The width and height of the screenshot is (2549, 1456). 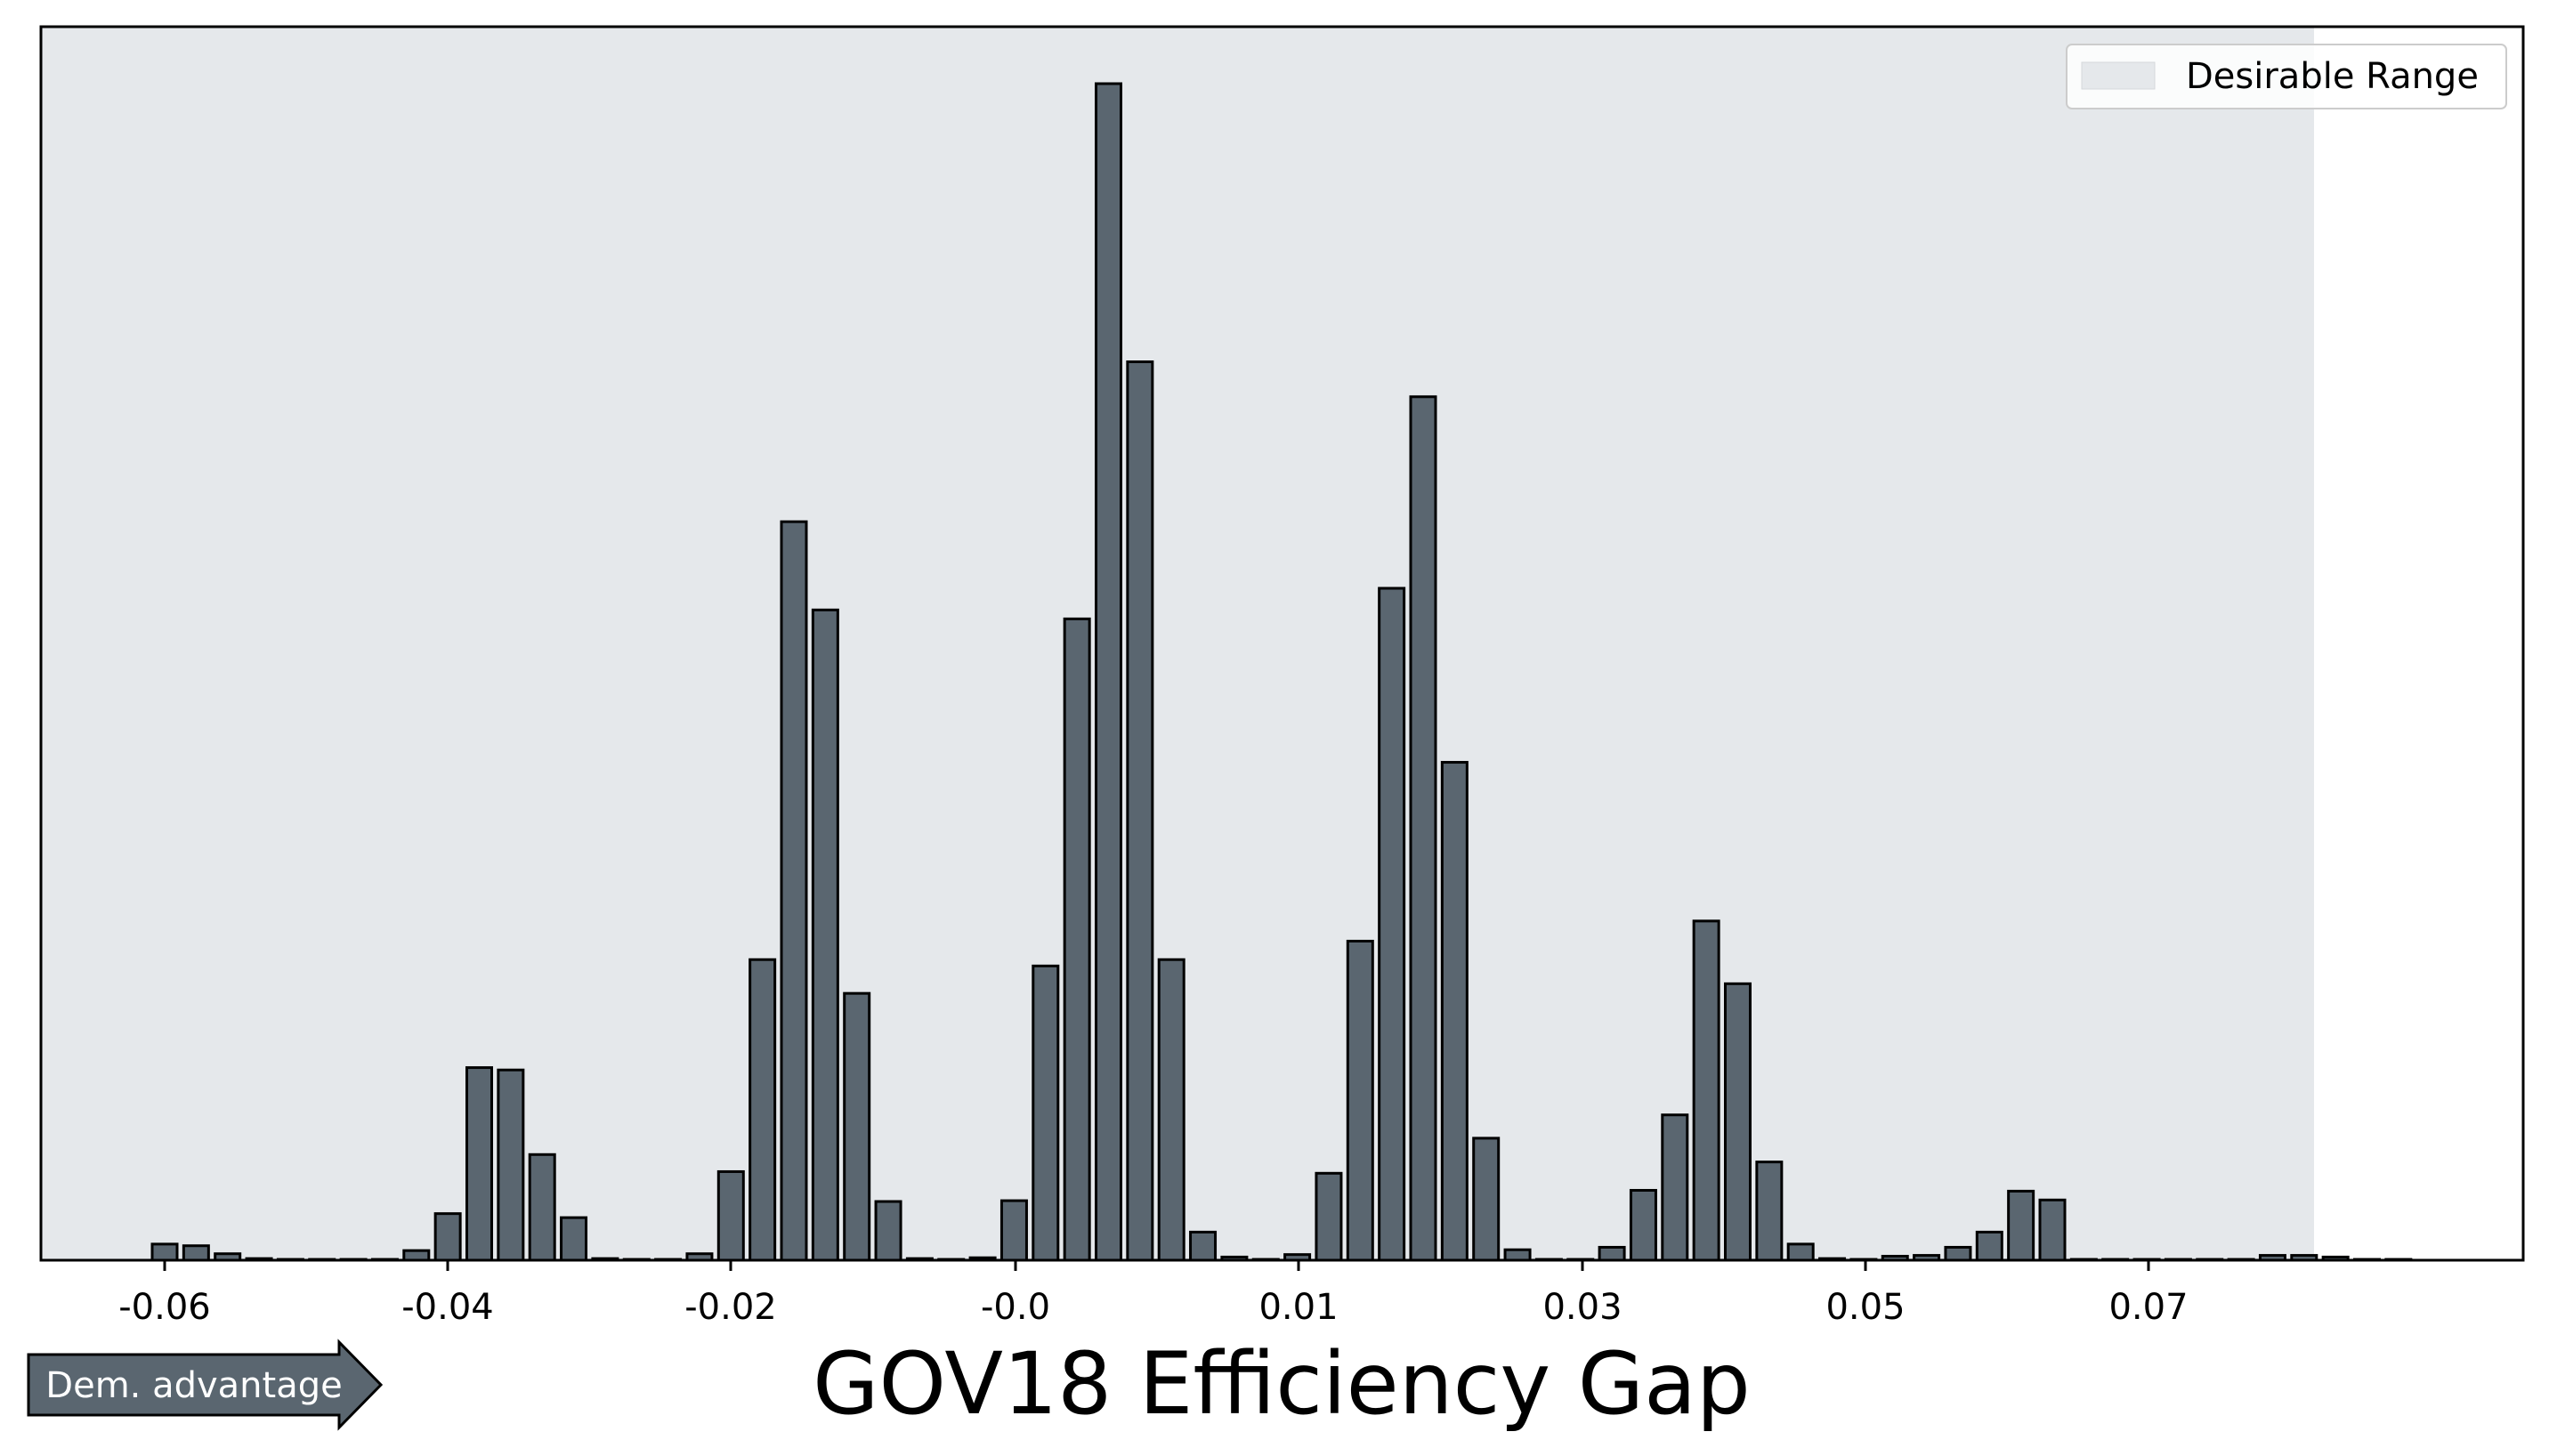 I want to click on x-tick-label: 0.03, so click(x=1582, y=1307).